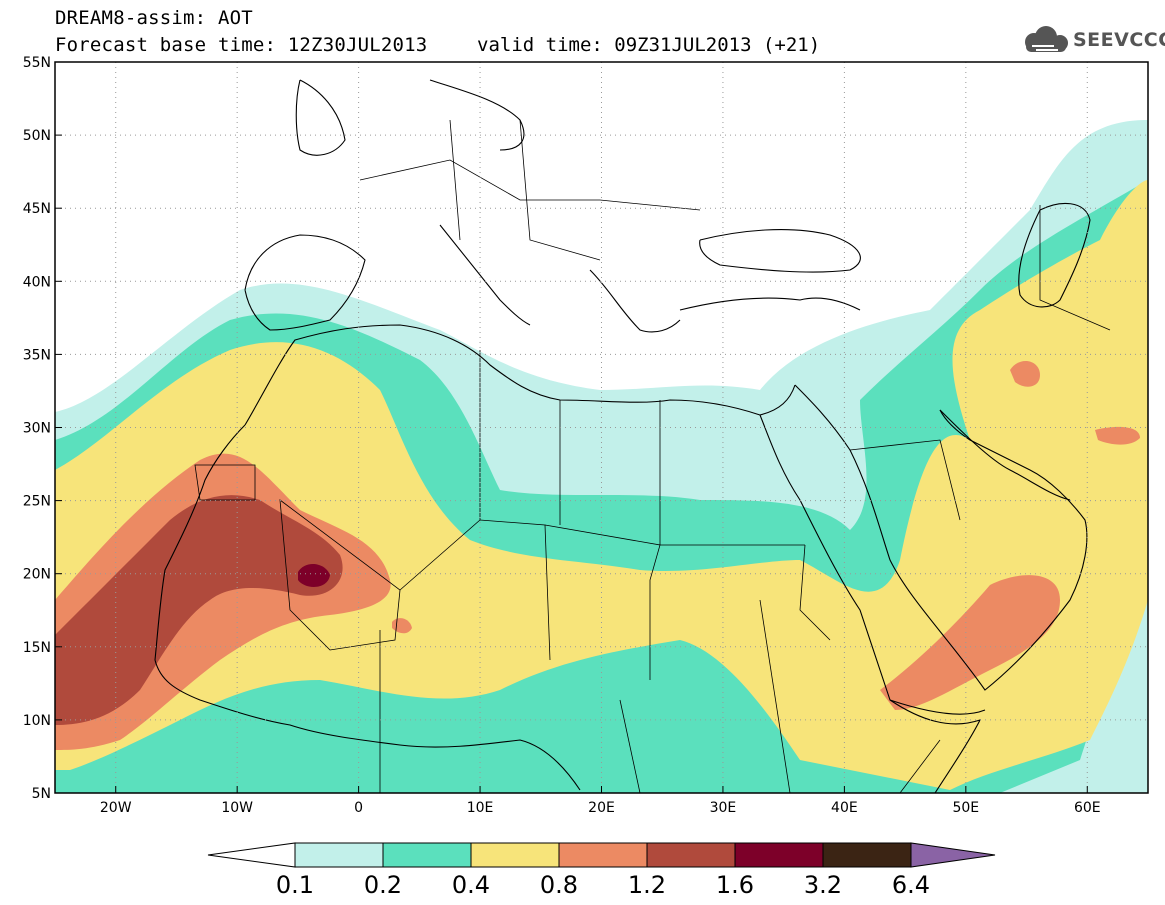  What do you see at coordinates (735, 885) in the screenshot?
I see `colorbar-level-label: 1.6` at bounding box center [735, 885].